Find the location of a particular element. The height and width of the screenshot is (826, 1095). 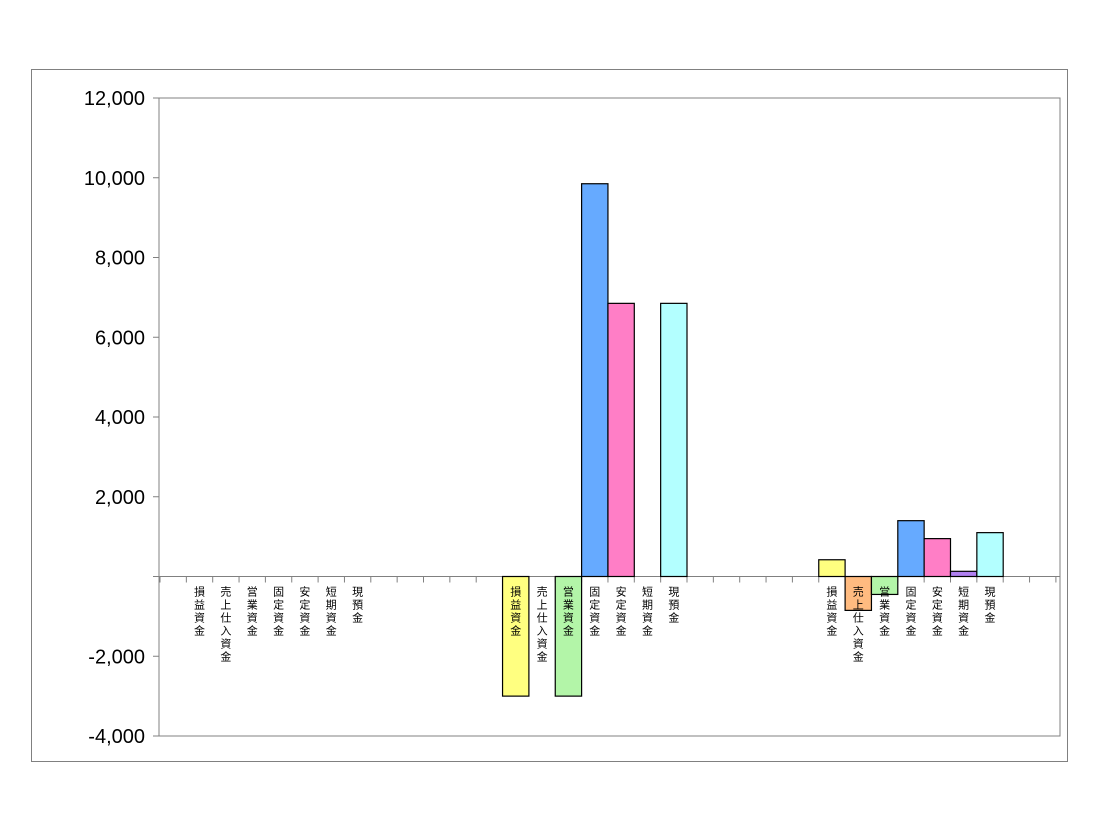

y-tick-label: 8,000 is located at coordinates (120, 259).